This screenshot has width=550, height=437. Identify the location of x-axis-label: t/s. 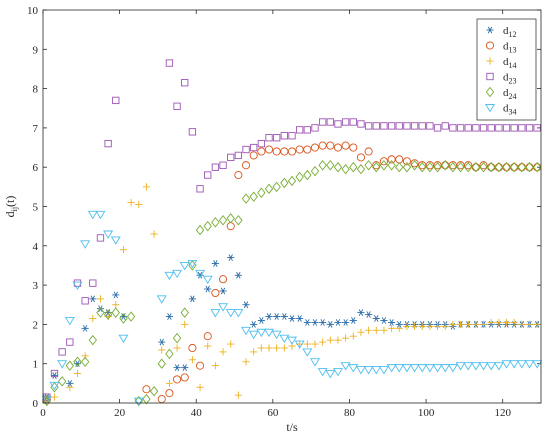
(292, 427).